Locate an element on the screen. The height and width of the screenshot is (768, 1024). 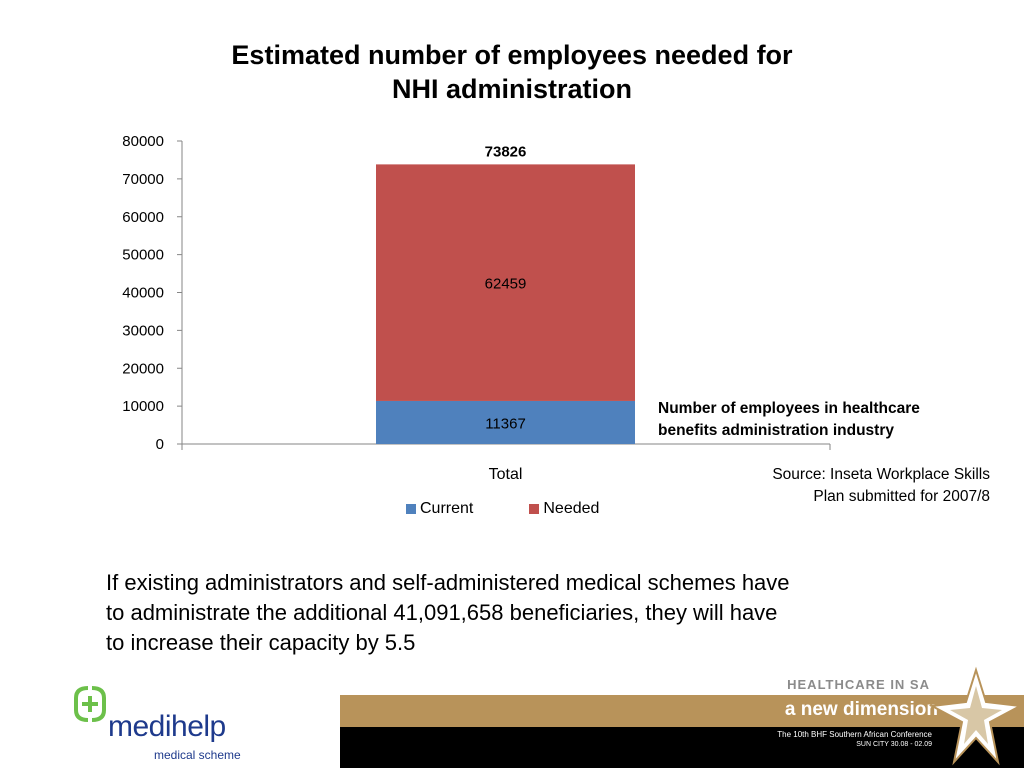
annotation-line1: Number of employees in healthcare is located at coordinates (789, 408).